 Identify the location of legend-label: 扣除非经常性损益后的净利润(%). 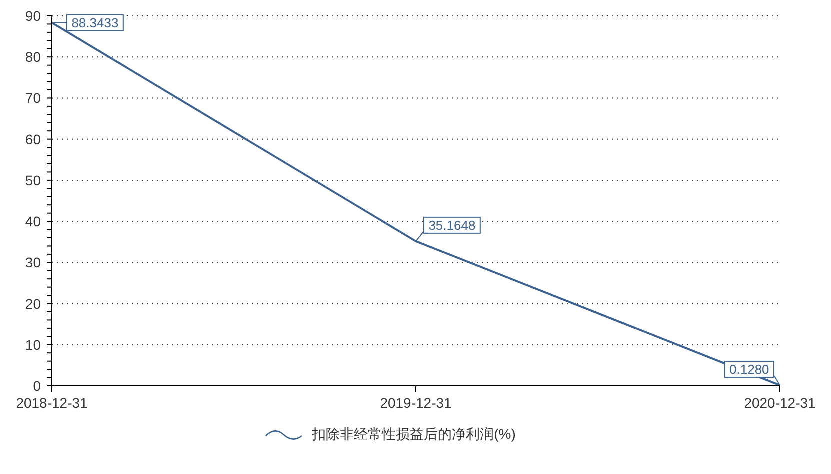
(414, 435).